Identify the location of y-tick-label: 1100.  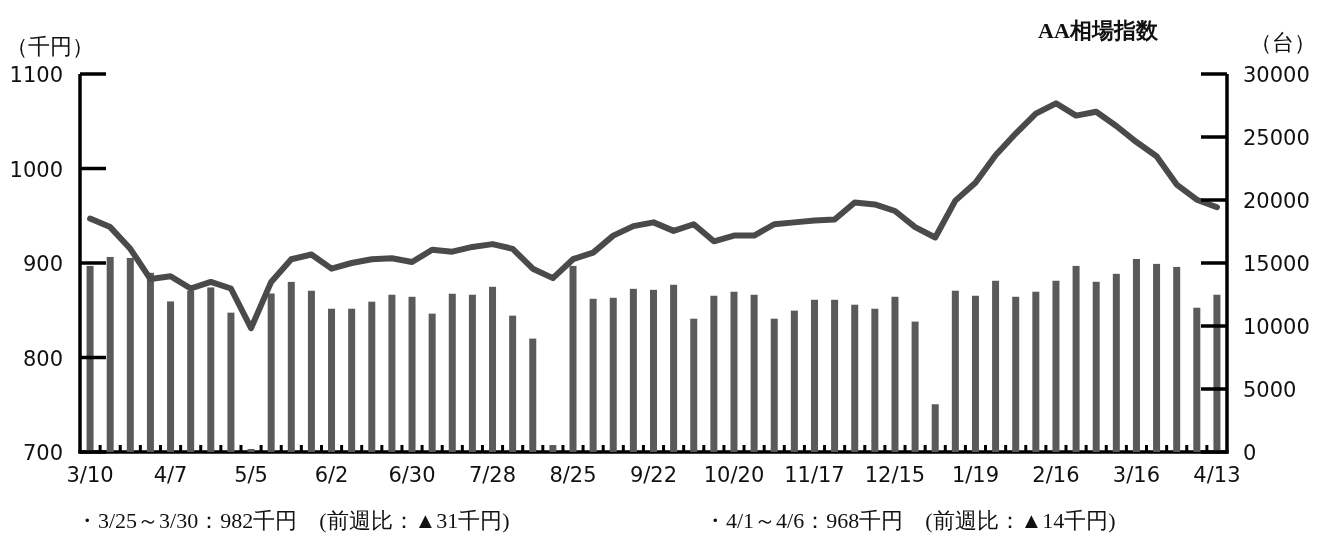
(36, 75).